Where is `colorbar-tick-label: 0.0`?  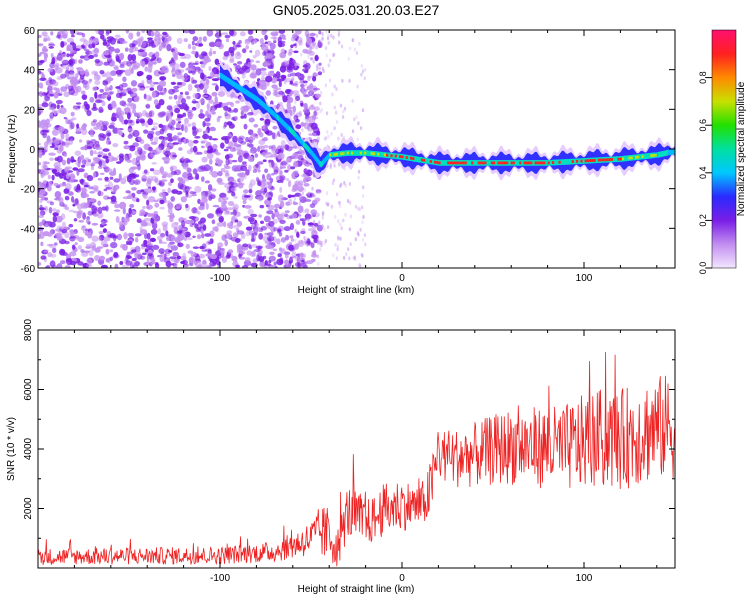 colorbar-tick-label: 0.0 is located at coordinates (703, 268).